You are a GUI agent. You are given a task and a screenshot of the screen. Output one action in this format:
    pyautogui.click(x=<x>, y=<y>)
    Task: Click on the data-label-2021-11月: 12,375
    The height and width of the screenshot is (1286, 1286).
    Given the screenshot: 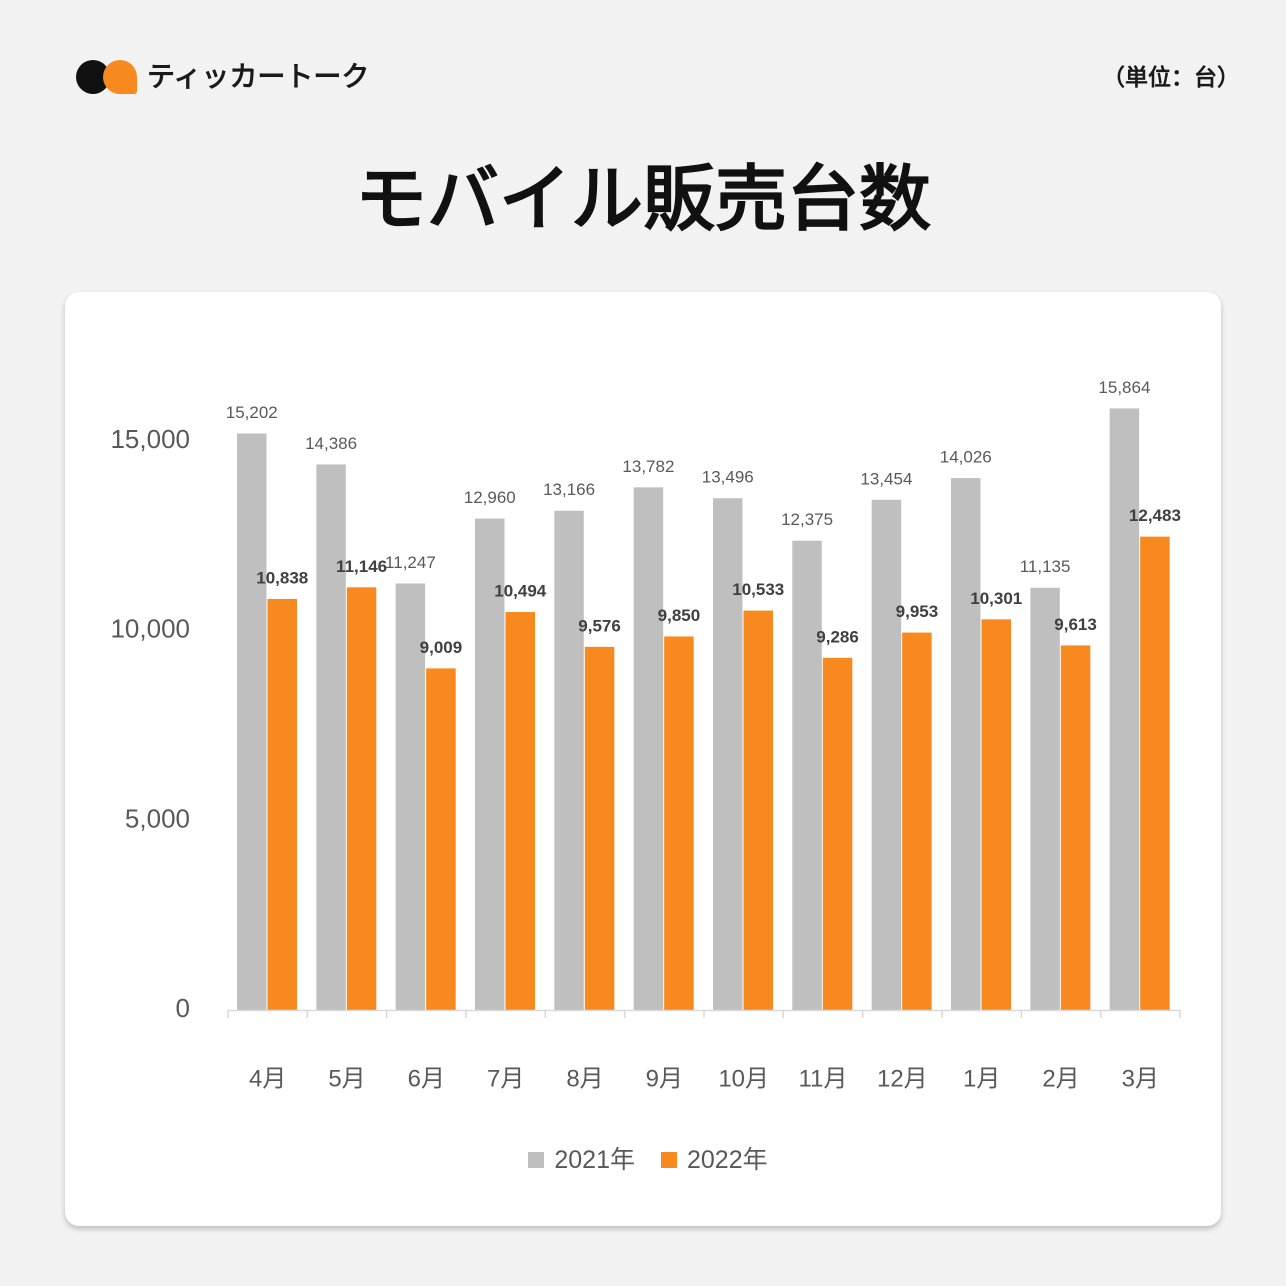 What is the action you would take?
    pyautogui.click(x=807, y=519)
    